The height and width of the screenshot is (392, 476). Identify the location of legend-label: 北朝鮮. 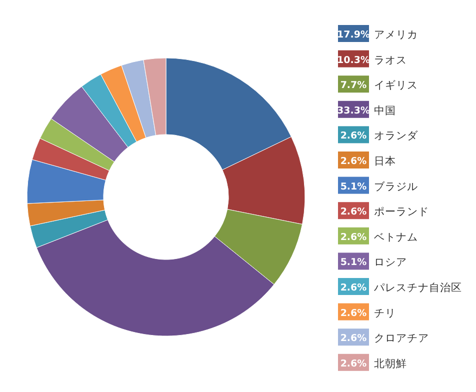
(390, 363).